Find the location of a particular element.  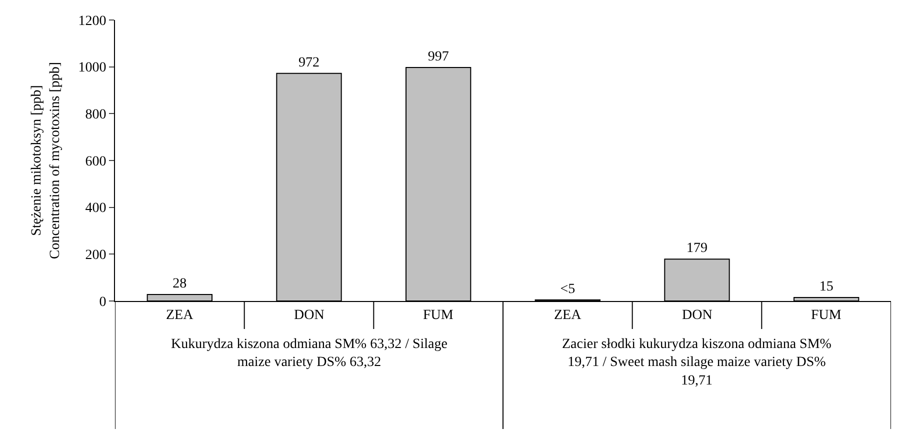

data-label: <5 is located at coordinates (568, 289).